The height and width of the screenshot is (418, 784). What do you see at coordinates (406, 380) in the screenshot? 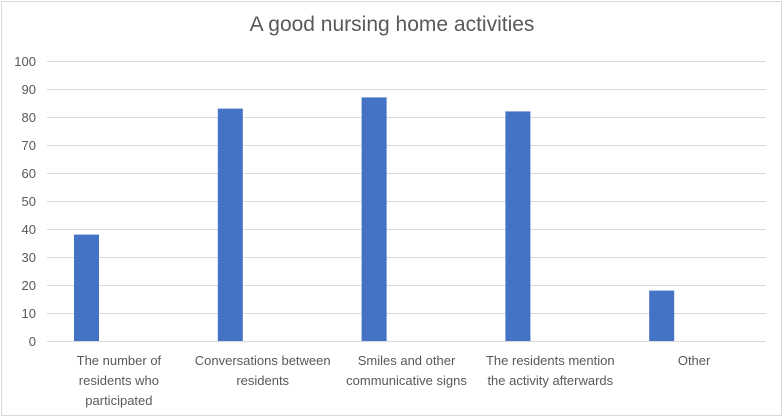
I see `x-tick-label: communicative signs` at bounding box center [406, 380].